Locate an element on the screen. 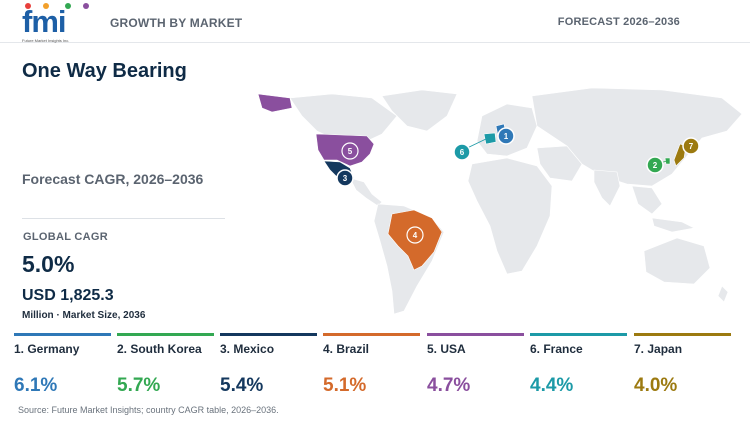  country-card-mexico: 3. Mexico 5.4% is located at coordinates (268, 368).